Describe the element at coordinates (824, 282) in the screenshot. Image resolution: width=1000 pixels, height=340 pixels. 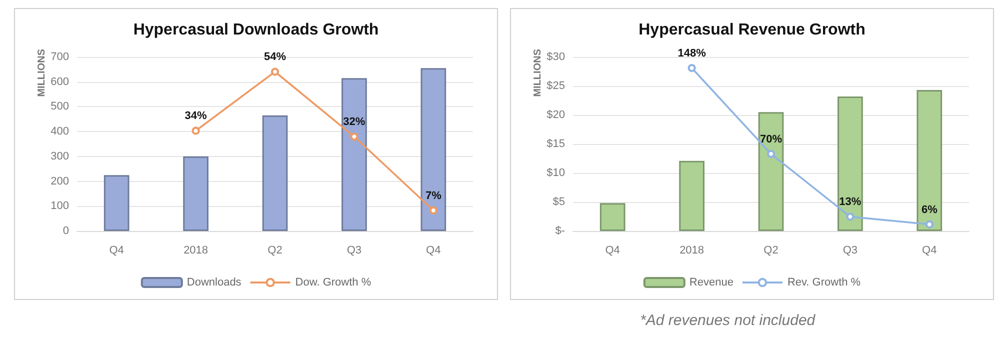
I see `legend-label: Rev. Growth %` at that location.